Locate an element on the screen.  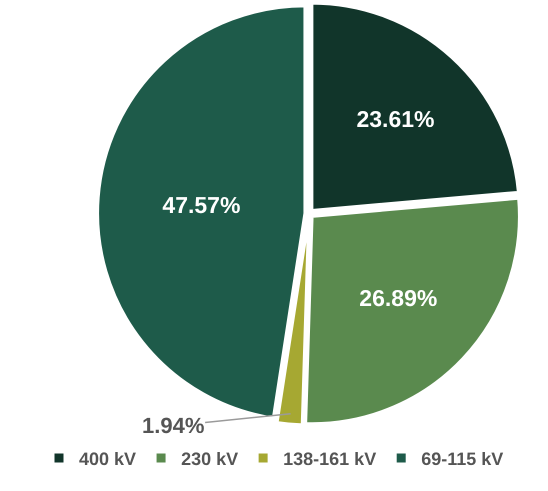
legend-label: 400 kV is located at coordinates (107, 459).